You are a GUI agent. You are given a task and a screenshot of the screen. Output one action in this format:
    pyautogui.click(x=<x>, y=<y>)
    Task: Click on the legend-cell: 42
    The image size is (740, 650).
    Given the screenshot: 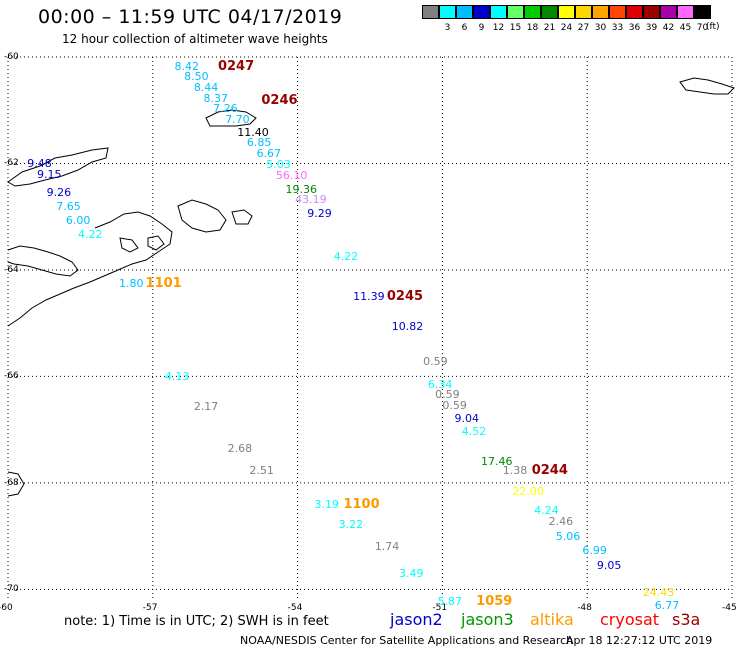 What is the action you would take?
    pyautogui.click(x=668, y=19)
    